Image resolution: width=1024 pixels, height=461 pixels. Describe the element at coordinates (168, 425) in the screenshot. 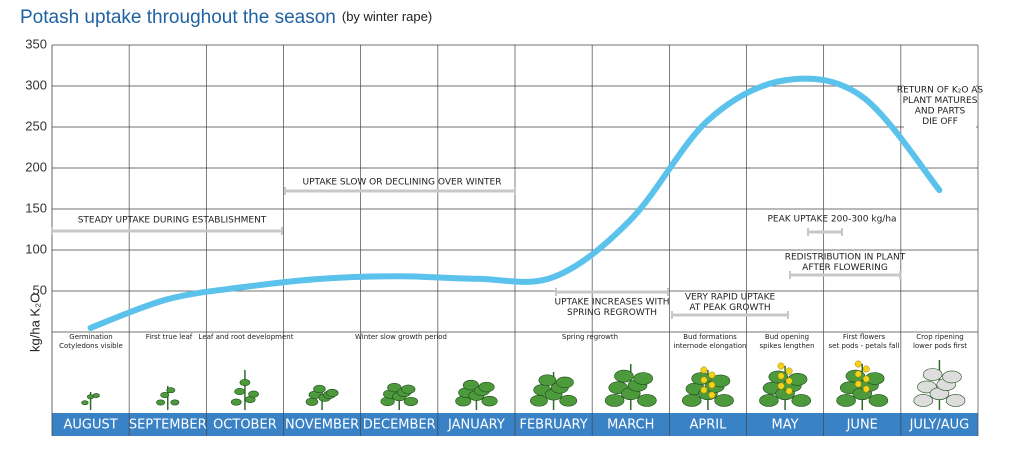

I see `x-tick-label: SEPTEMBER` at that location.